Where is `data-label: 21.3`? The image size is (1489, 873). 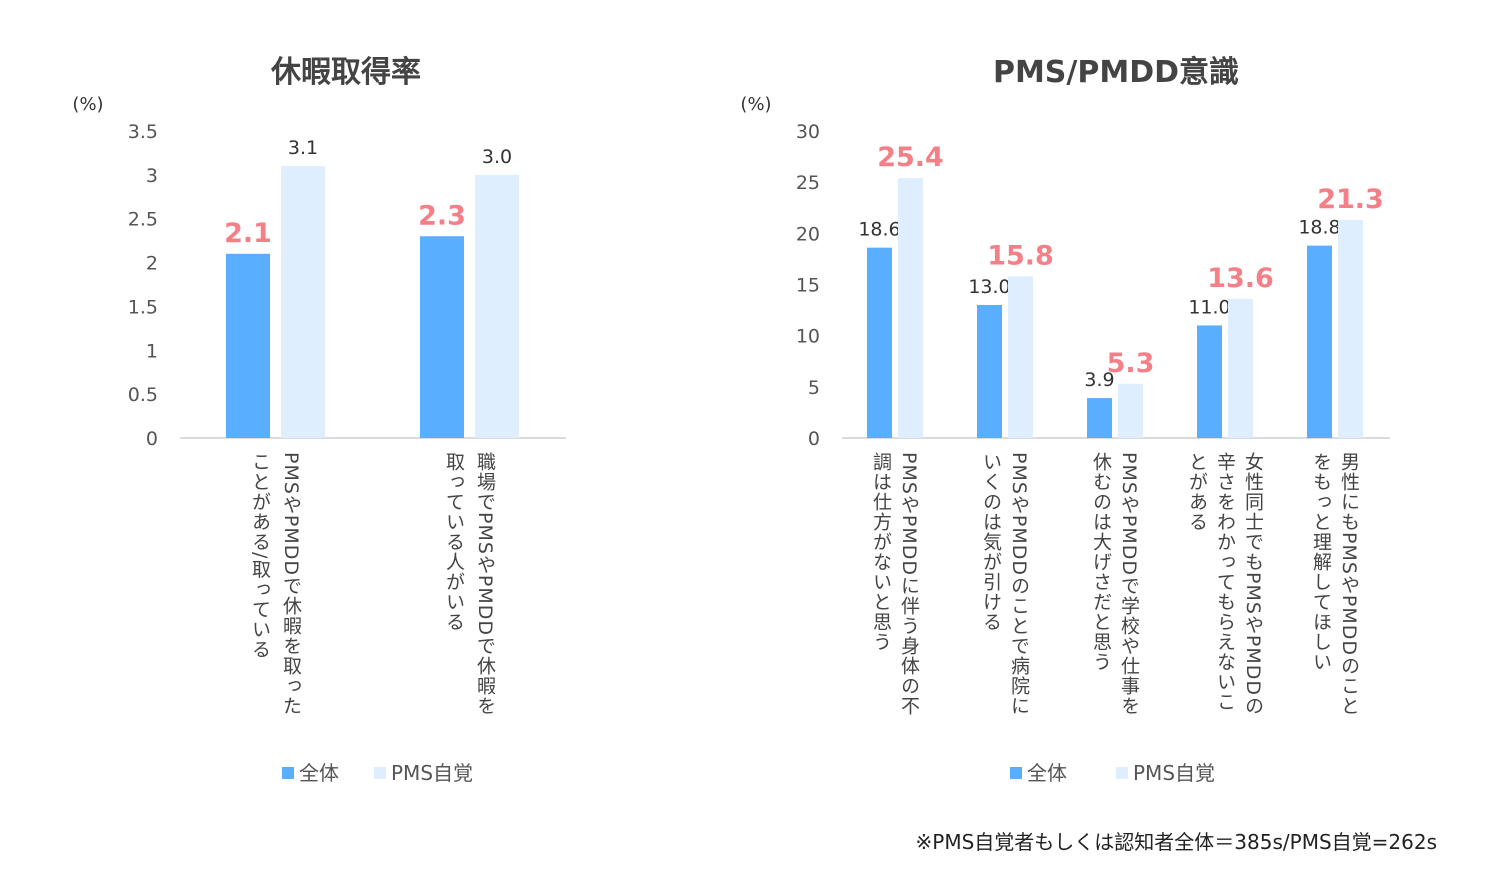
data-label: 21.3 is located at coordinates (1350, 199).